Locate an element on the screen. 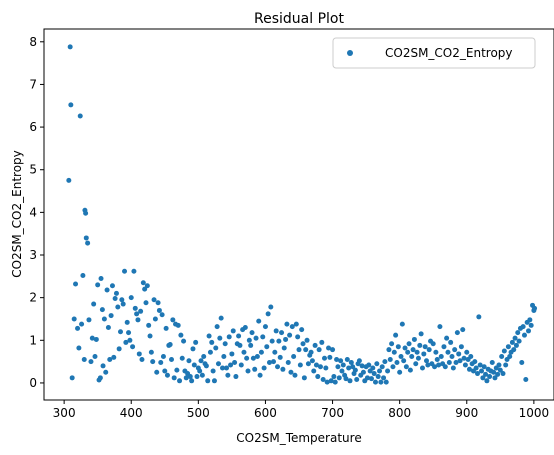 Image resolution: width=554 pixels, height=455 pixels. x-axis-label: CO2SM_Temperature is located at coordinates (298, 438).